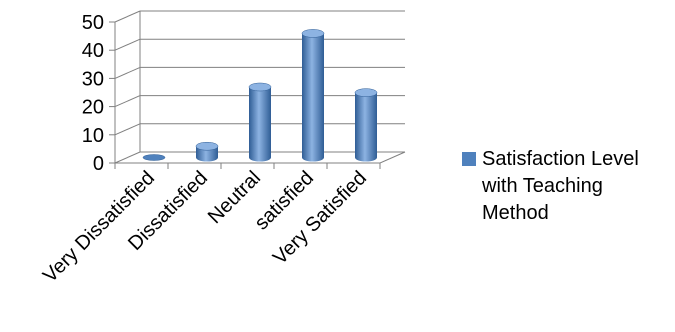 Image resolution: width=675 pixels, height=332 pixels. Describe the element at coordinates (93, 79) in the screenshot. I see `y-tick-label: 30` at that location.